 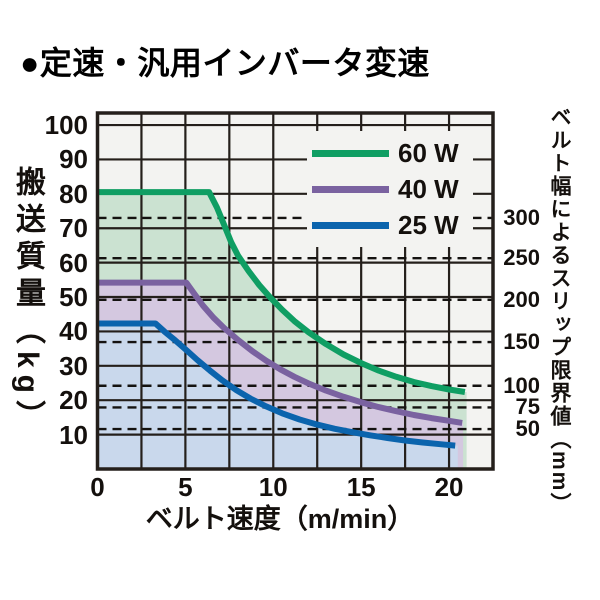 What do you see at coordinates (449, 487) in the screenshot?
I see `x-axis-tick-label: 20` at bounding box center [449, 487].